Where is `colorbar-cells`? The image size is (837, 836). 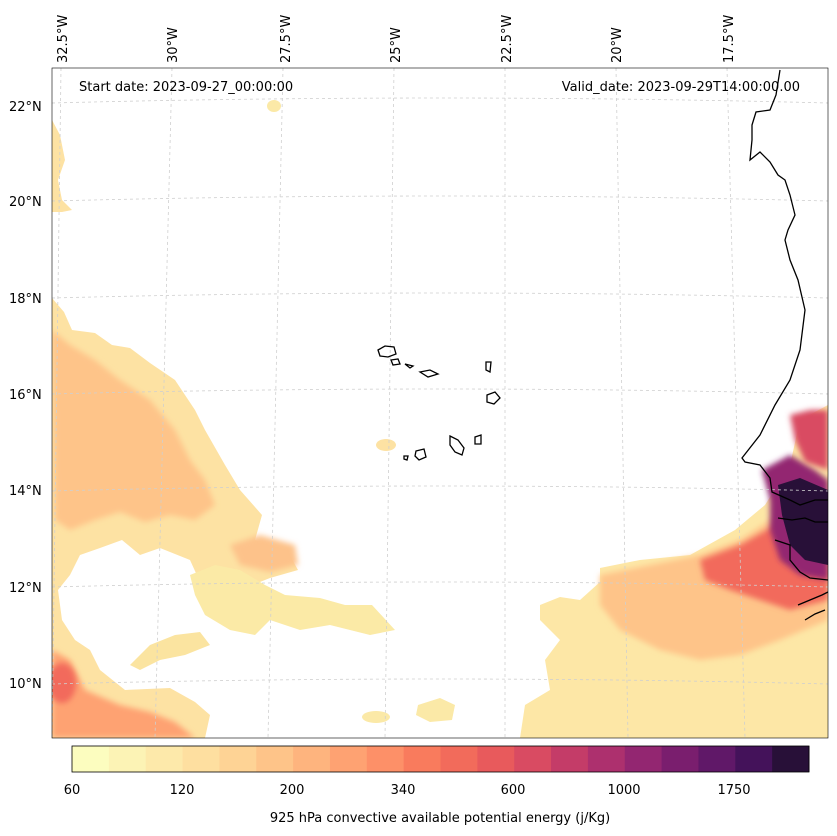
colorbar-cells is located at coordinates (441, 759).